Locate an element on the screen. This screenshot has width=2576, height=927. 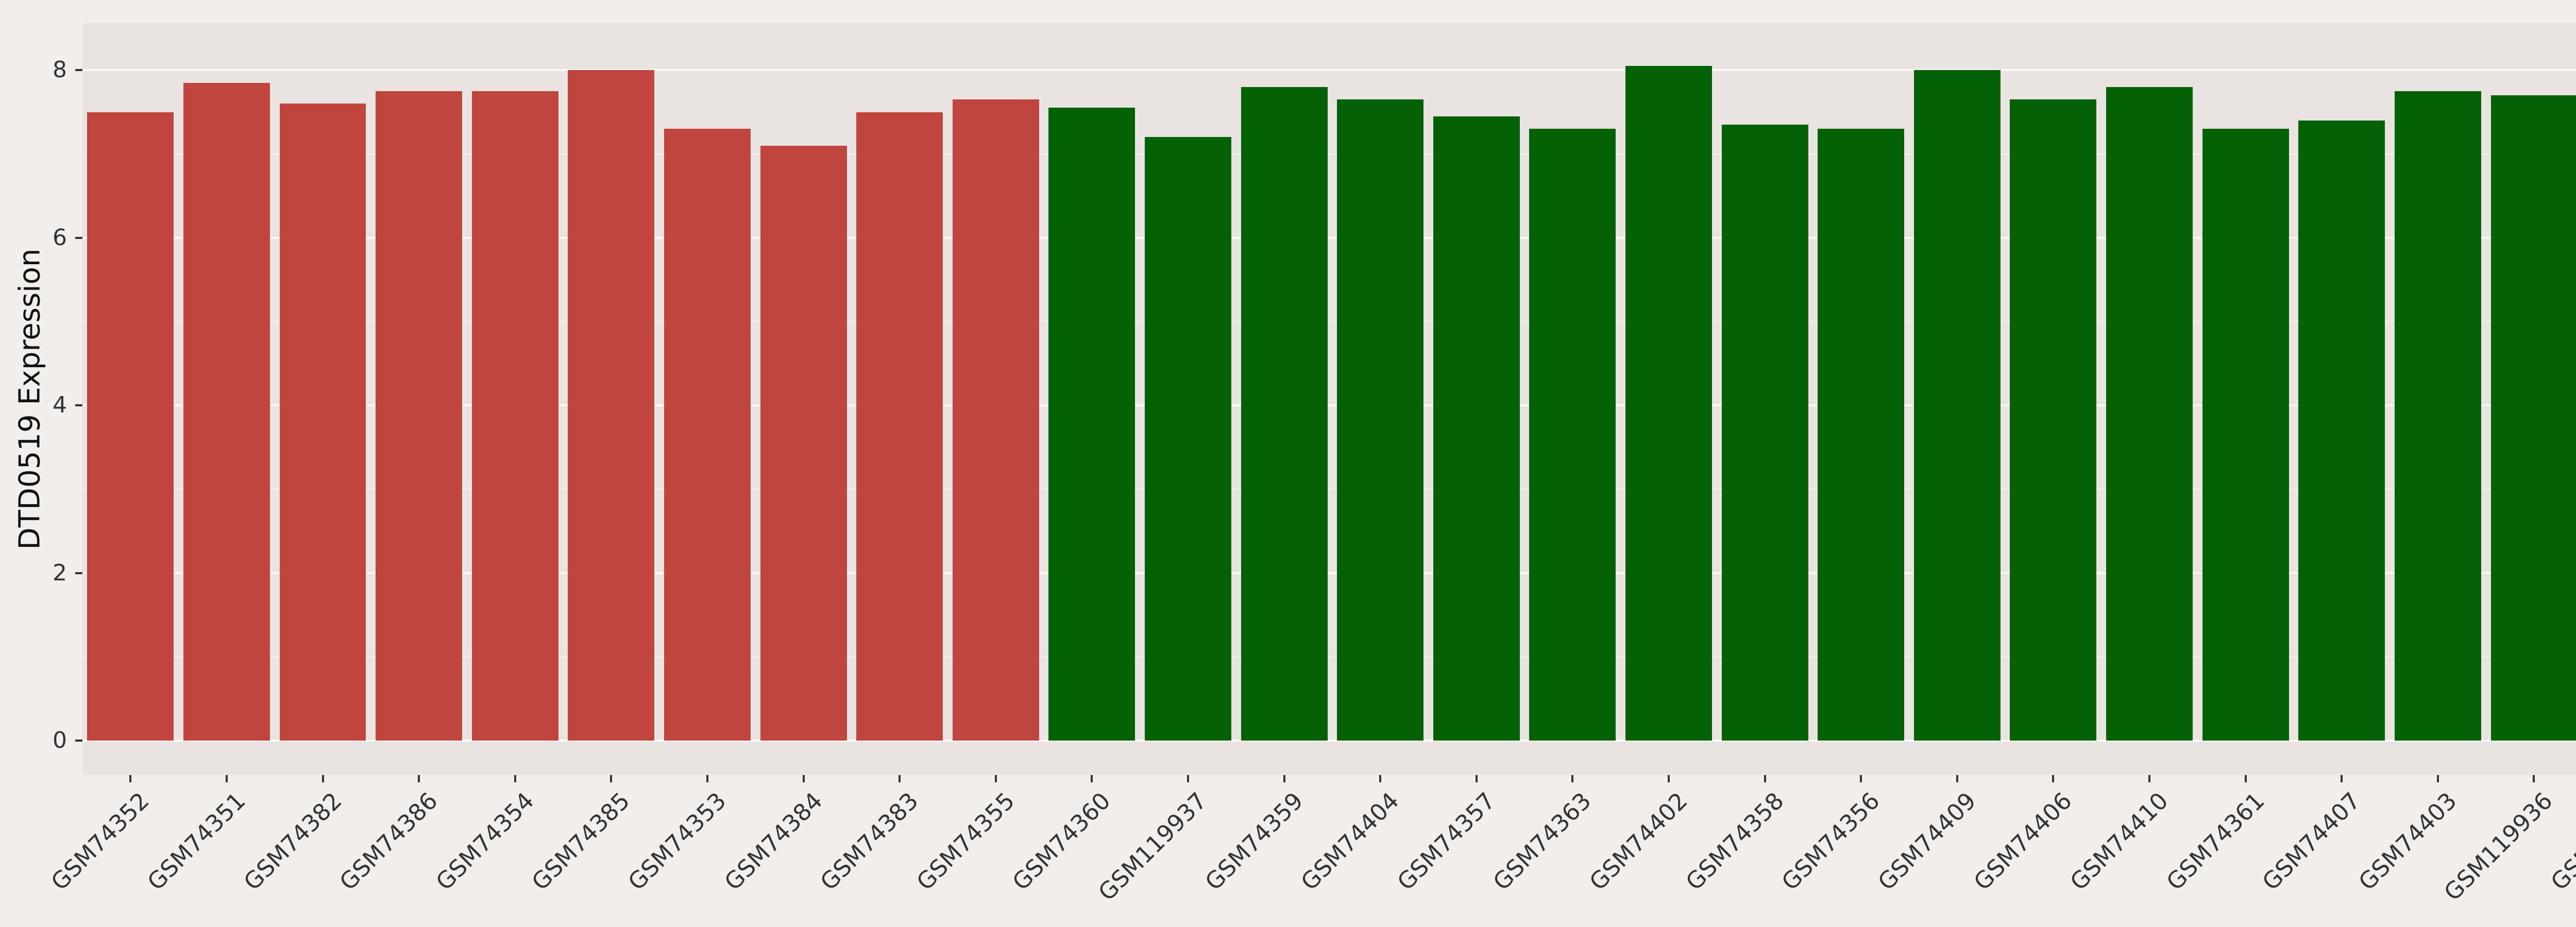
x-tick-label: GSM74361 is located at coordinates (2215, 841).